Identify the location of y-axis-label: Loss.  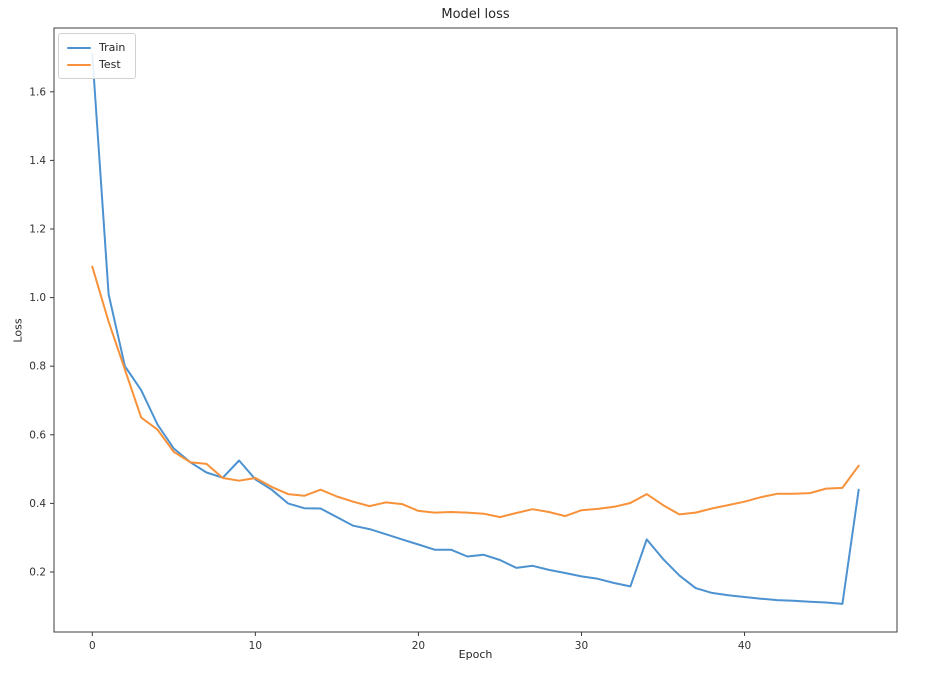
(18, 330).